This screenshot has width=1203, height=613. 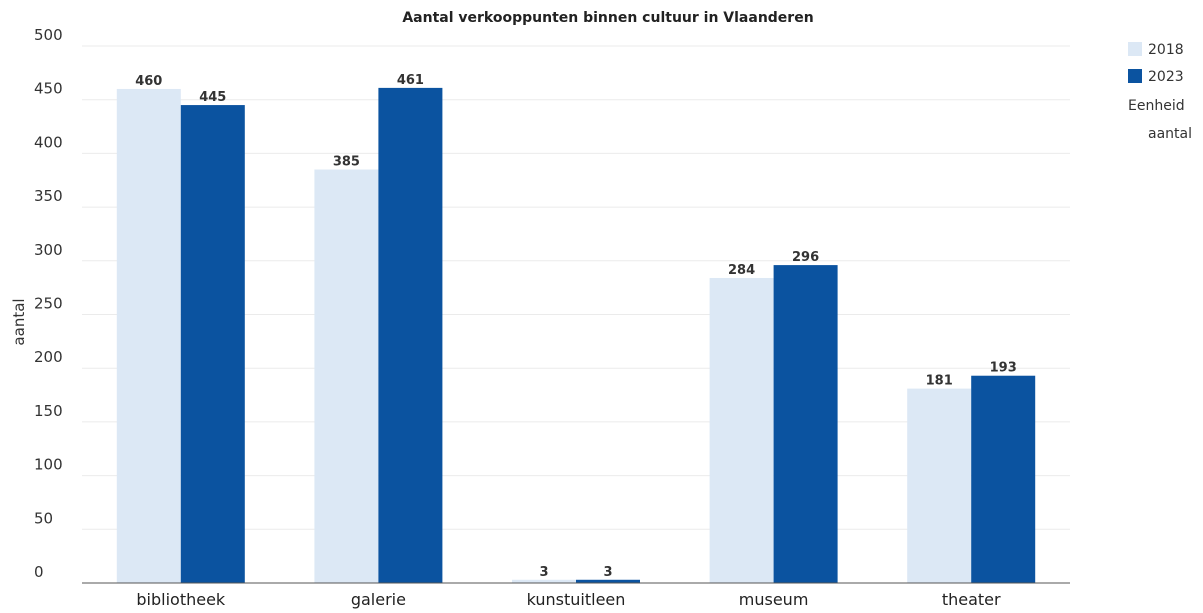 I want to click on x-tick-label-kunstuitleen: kunstuitleen, so click(x=576, y=599).